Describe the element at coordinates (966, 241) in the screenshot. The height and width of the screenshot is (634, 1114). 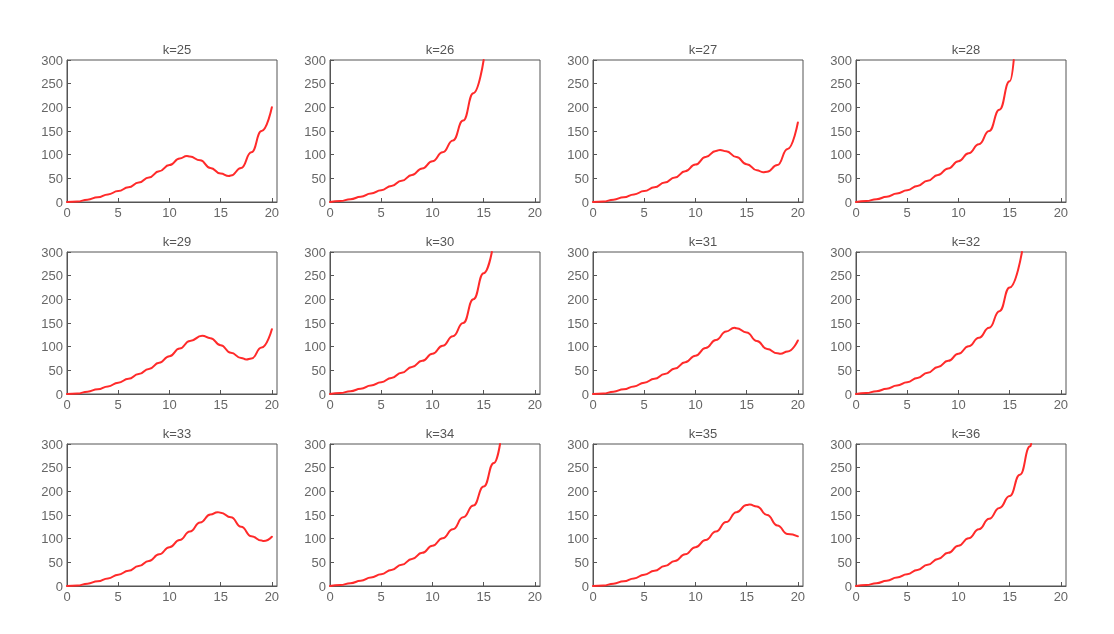
I see `chart-title: k=32` at that location.